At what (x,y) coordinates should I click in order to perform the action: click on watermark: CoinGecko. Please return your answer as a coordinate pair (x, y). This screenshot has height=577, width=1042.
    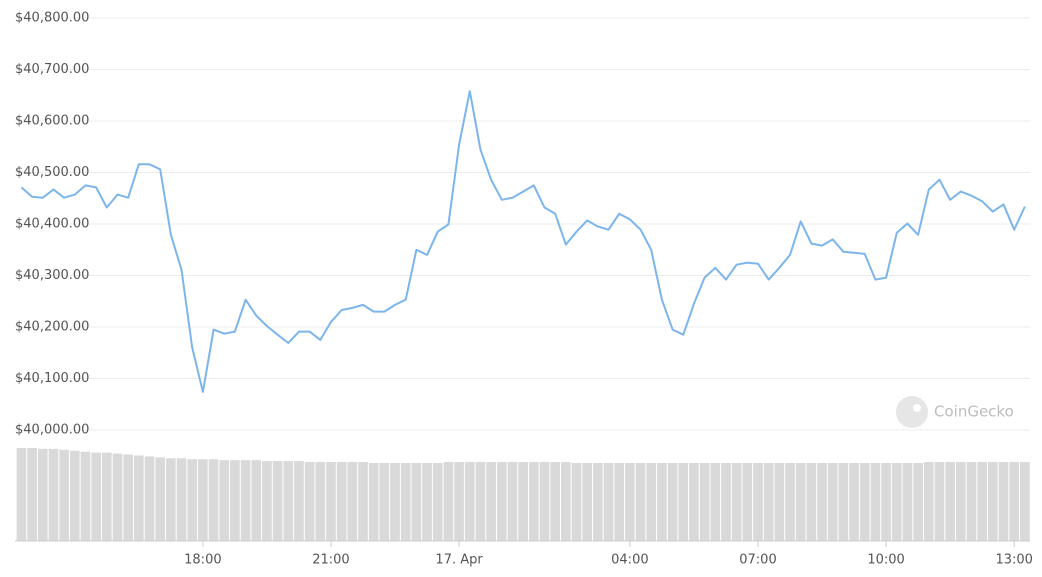
    Looking at the image, I should click on (955, 412).